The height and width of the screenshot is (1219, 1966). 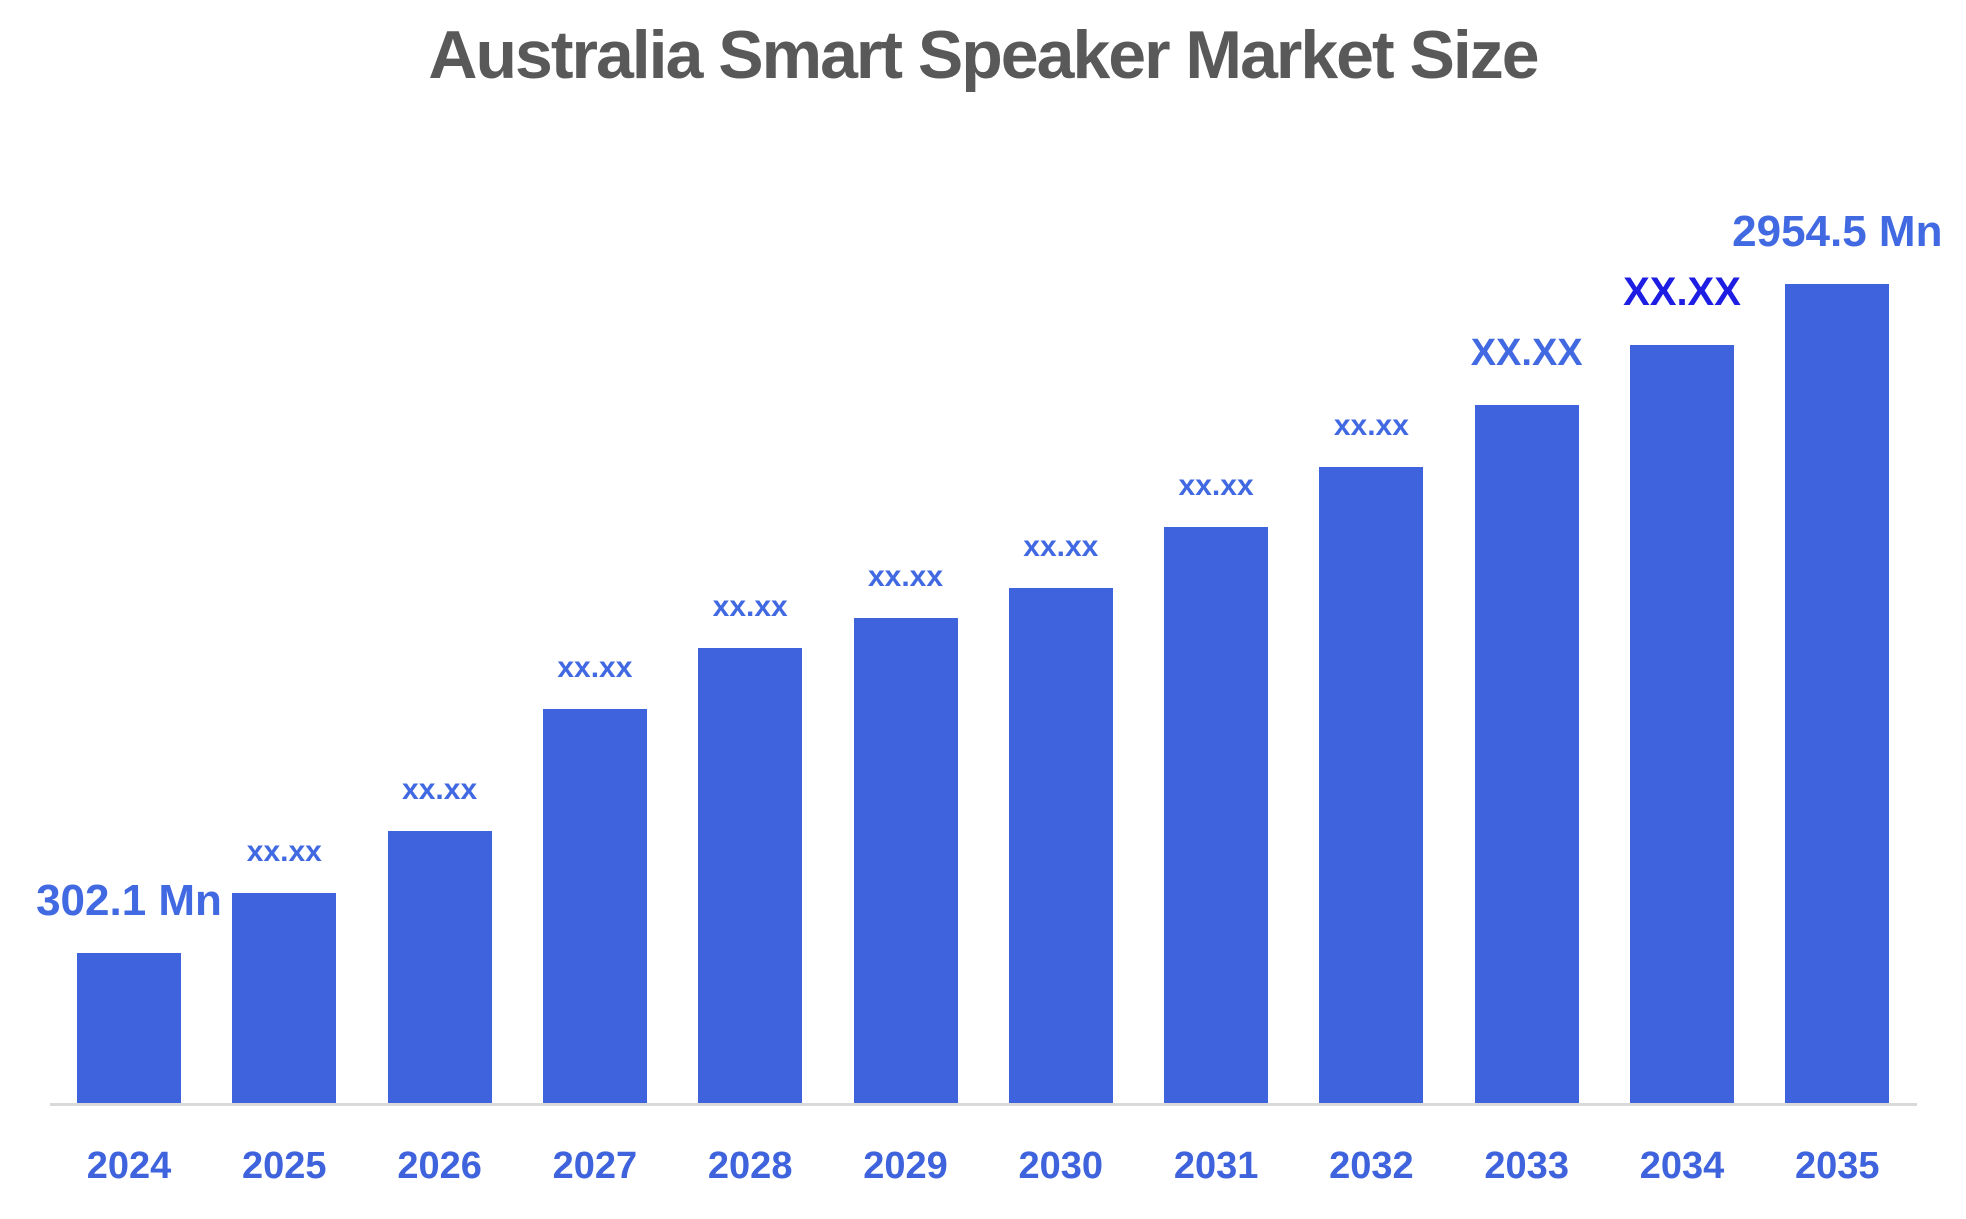 I want to click on x-axis-label-2035: 2035, so click(x=1837, y=1166).